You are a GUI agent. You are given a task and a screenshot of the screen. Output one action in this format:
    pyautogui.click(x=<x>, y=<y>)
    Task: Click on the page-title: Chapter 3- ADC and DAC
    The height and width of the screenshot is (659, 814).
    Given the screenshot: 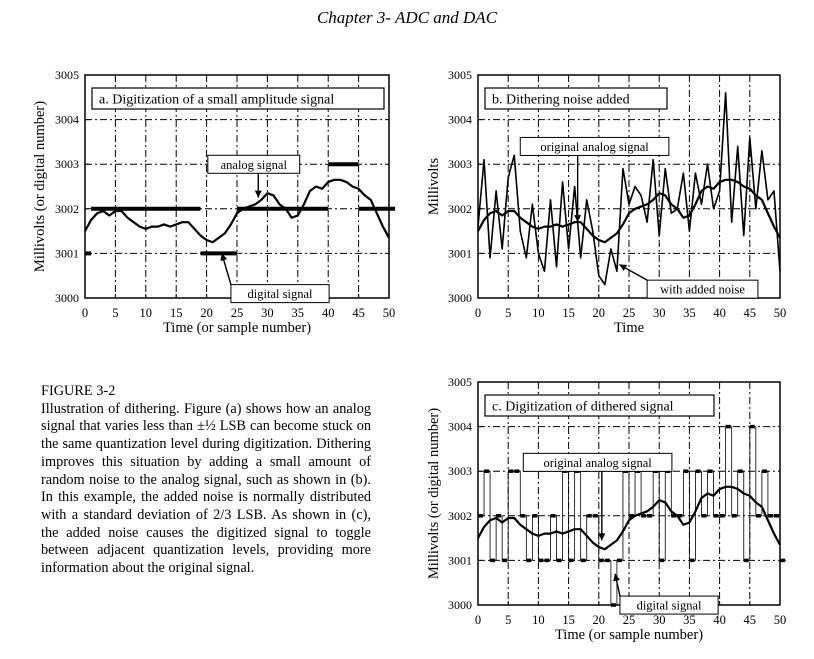 What is the action you would take?
    pyautogui.click(x=407, y=17)
    